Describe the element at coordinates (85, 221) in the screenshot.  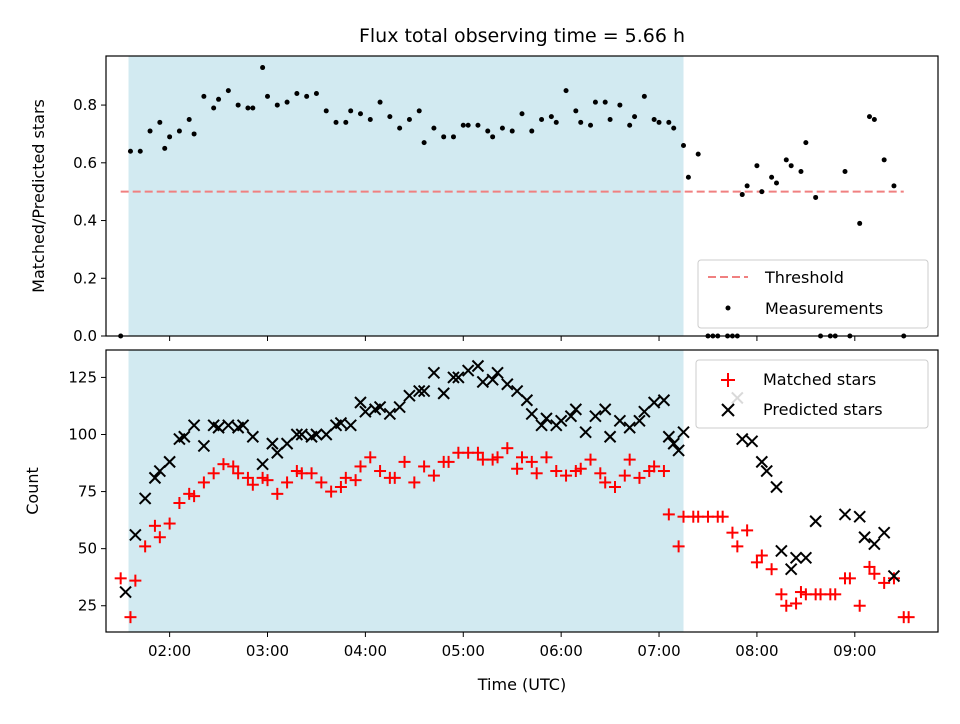
I see `ratio-ytick-label: 0.4` at that location.